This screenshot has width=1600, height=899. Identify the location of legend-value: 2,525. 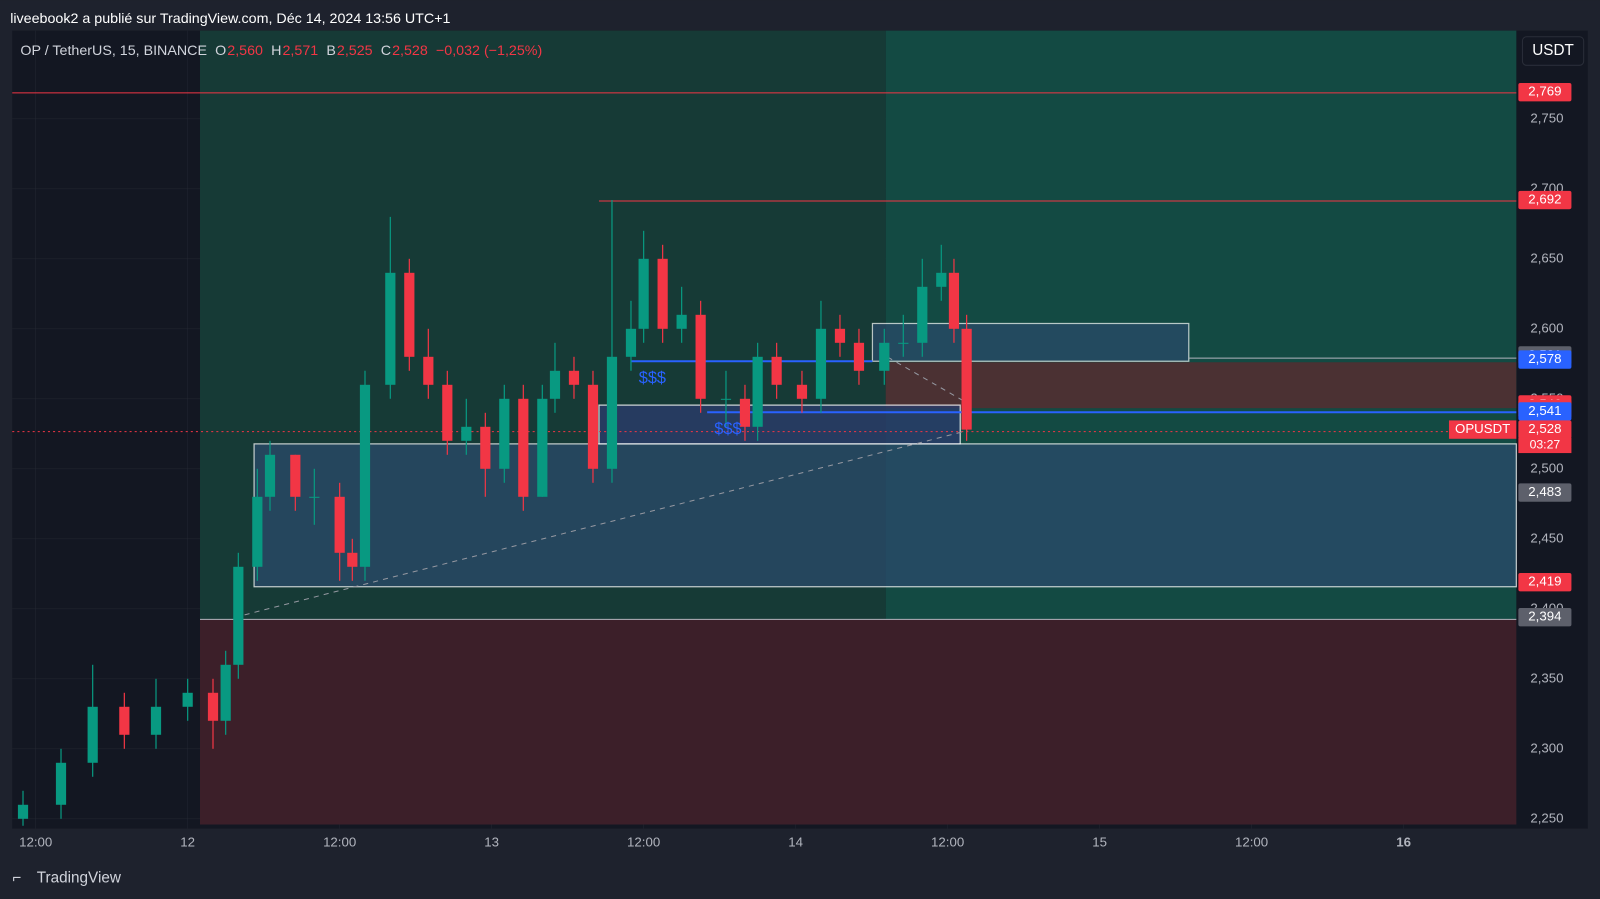
(355, 51).